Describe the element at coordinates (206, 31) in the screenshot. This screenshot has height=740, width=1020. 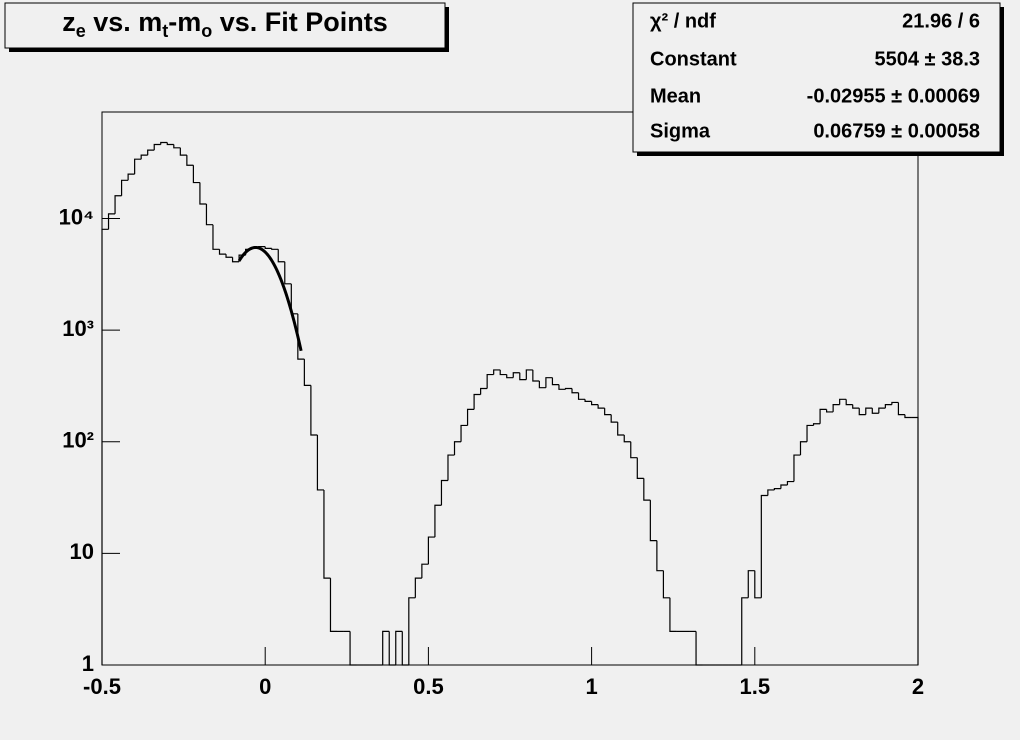
I see `title-subscript: o` at that location.